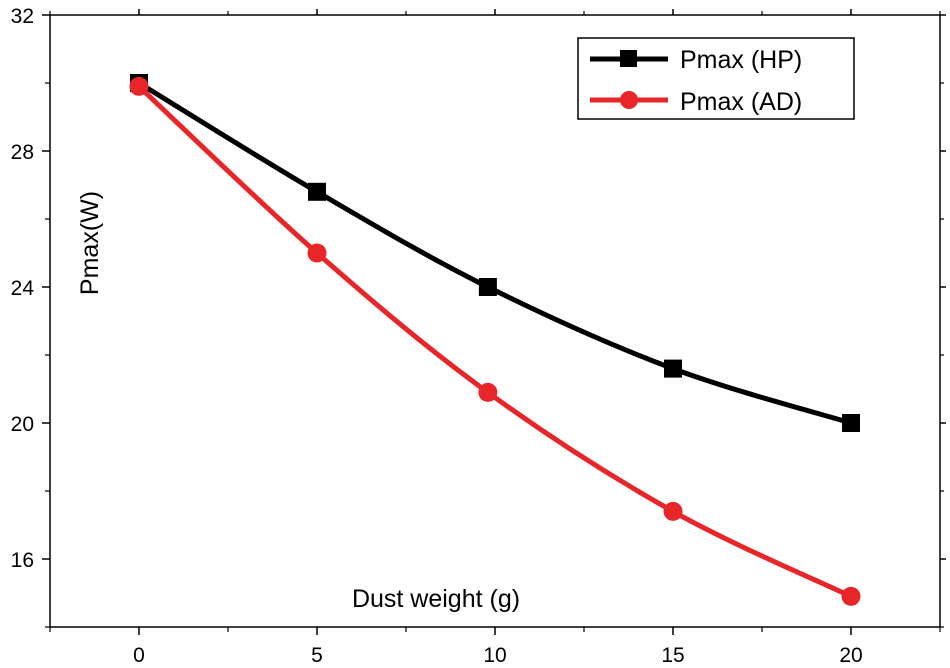 This screenshot has width=950, height=668. I want to click on y-tick-label: 16, so click(22, 560).